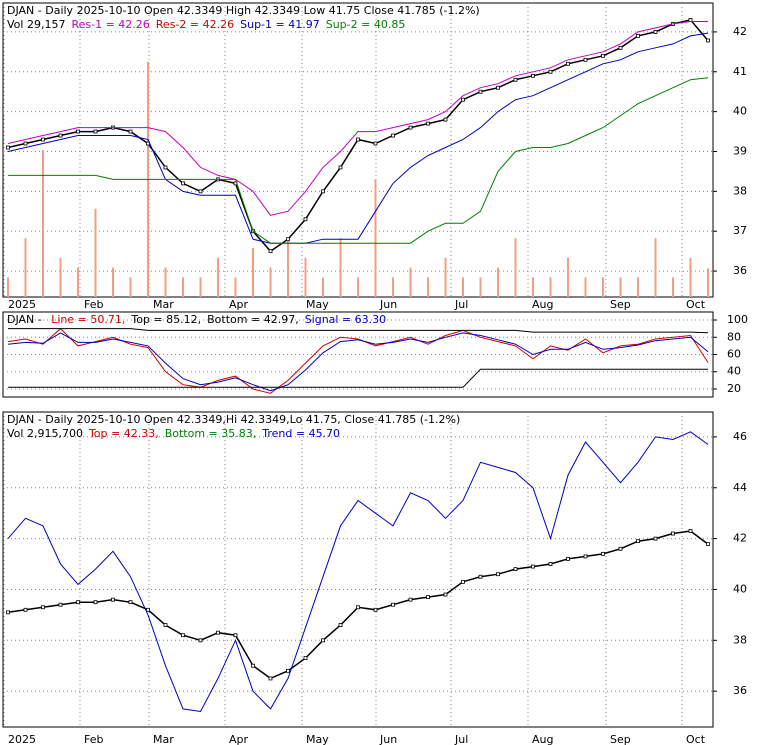 The width and height of the screenshot is (780, 745). I want to click on header-text: Bottom = 35.83,, so click(211, 433).